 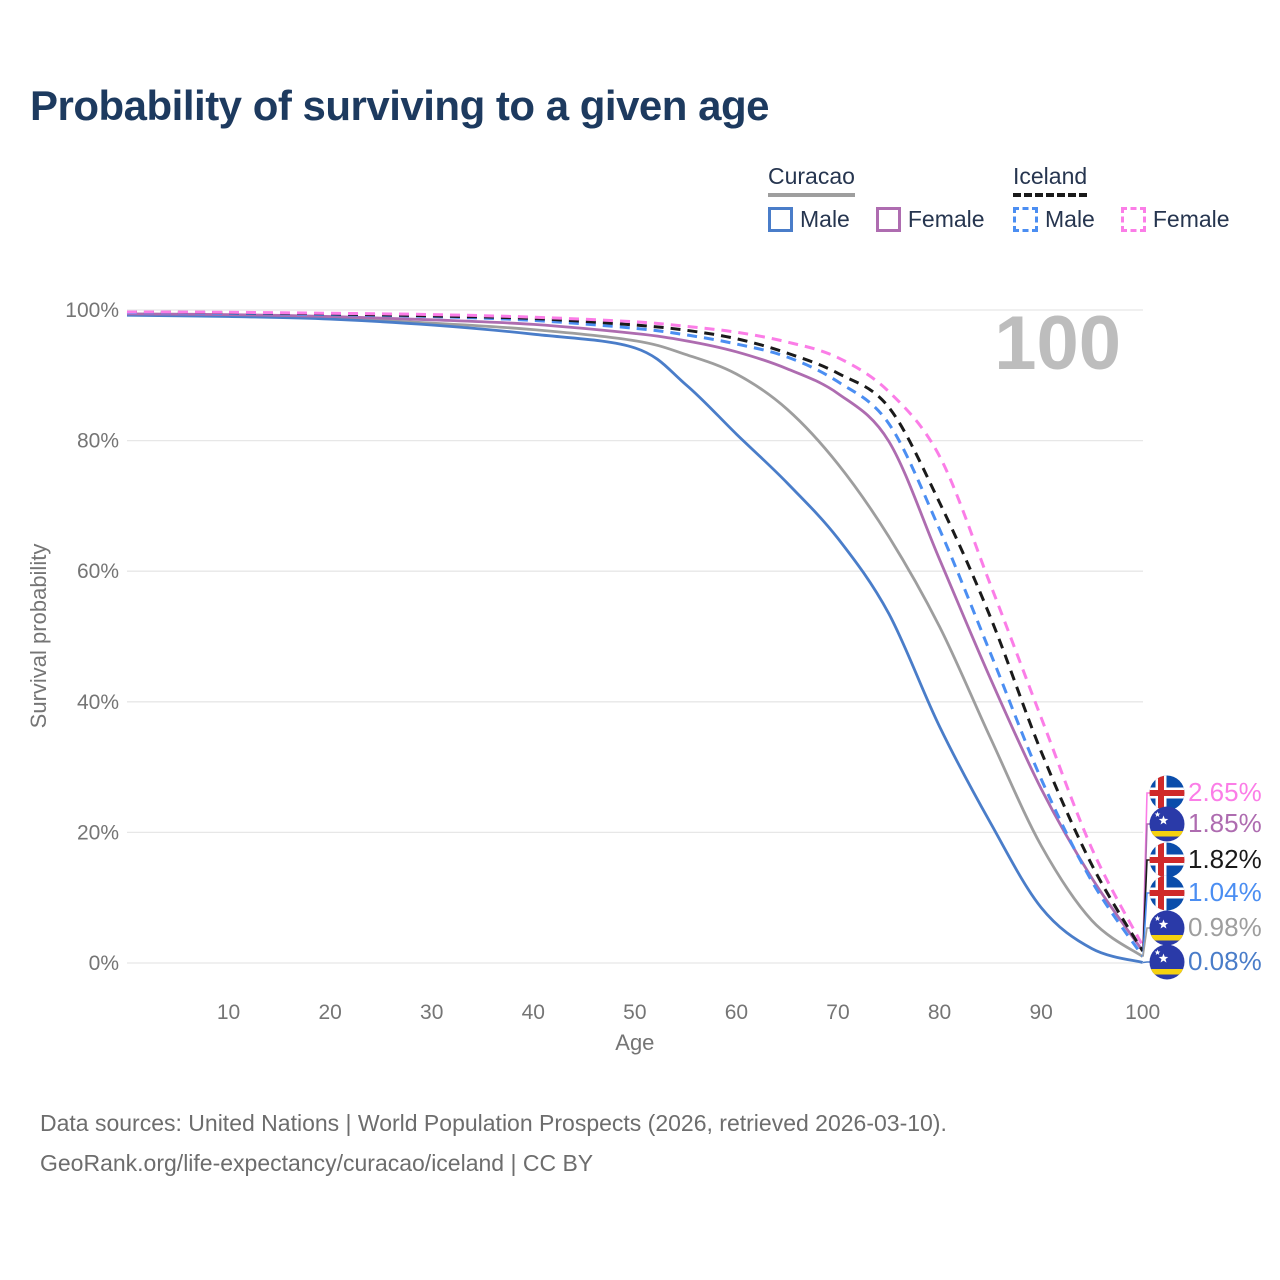 I want to click on y-tick-label: 60%, so click(x=98, y=571).